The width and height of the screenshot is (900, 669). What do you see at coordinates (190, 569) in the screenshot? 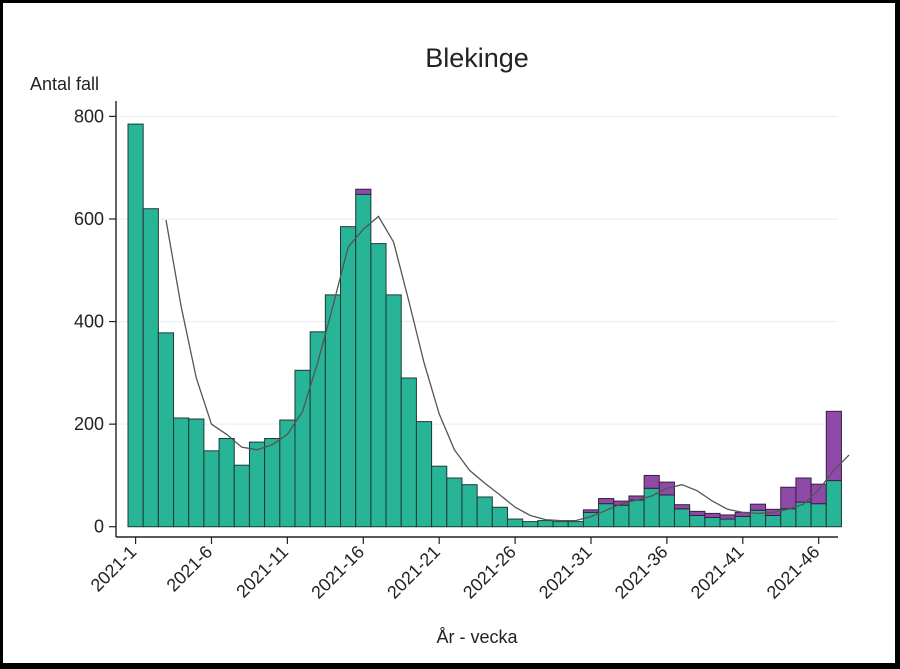
I see `x-tick-label: 2021-6` at bounding box center [190, 569].